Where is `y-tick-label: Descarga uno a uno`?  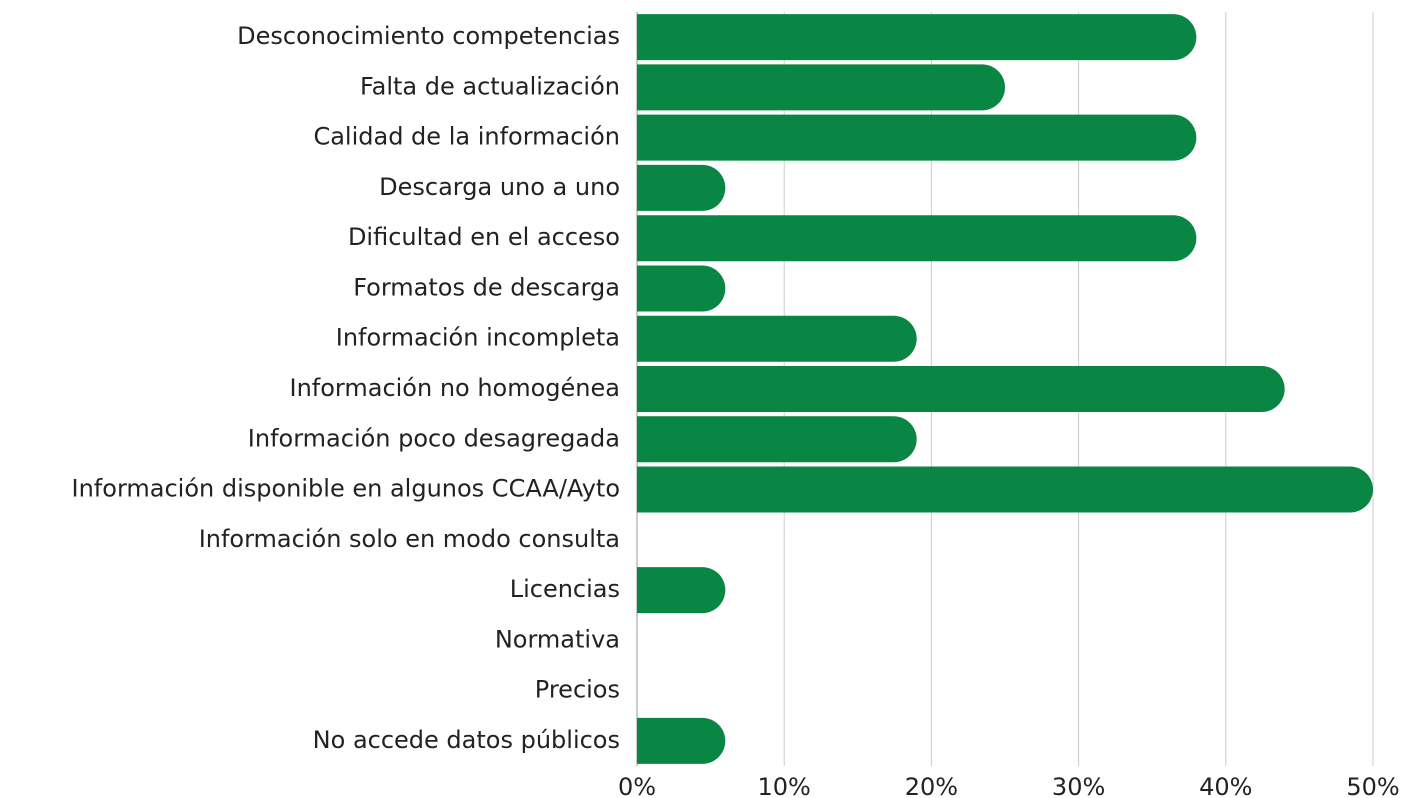 y-tick-label: Descarga uno a uno is located at coordinates (499, 187).